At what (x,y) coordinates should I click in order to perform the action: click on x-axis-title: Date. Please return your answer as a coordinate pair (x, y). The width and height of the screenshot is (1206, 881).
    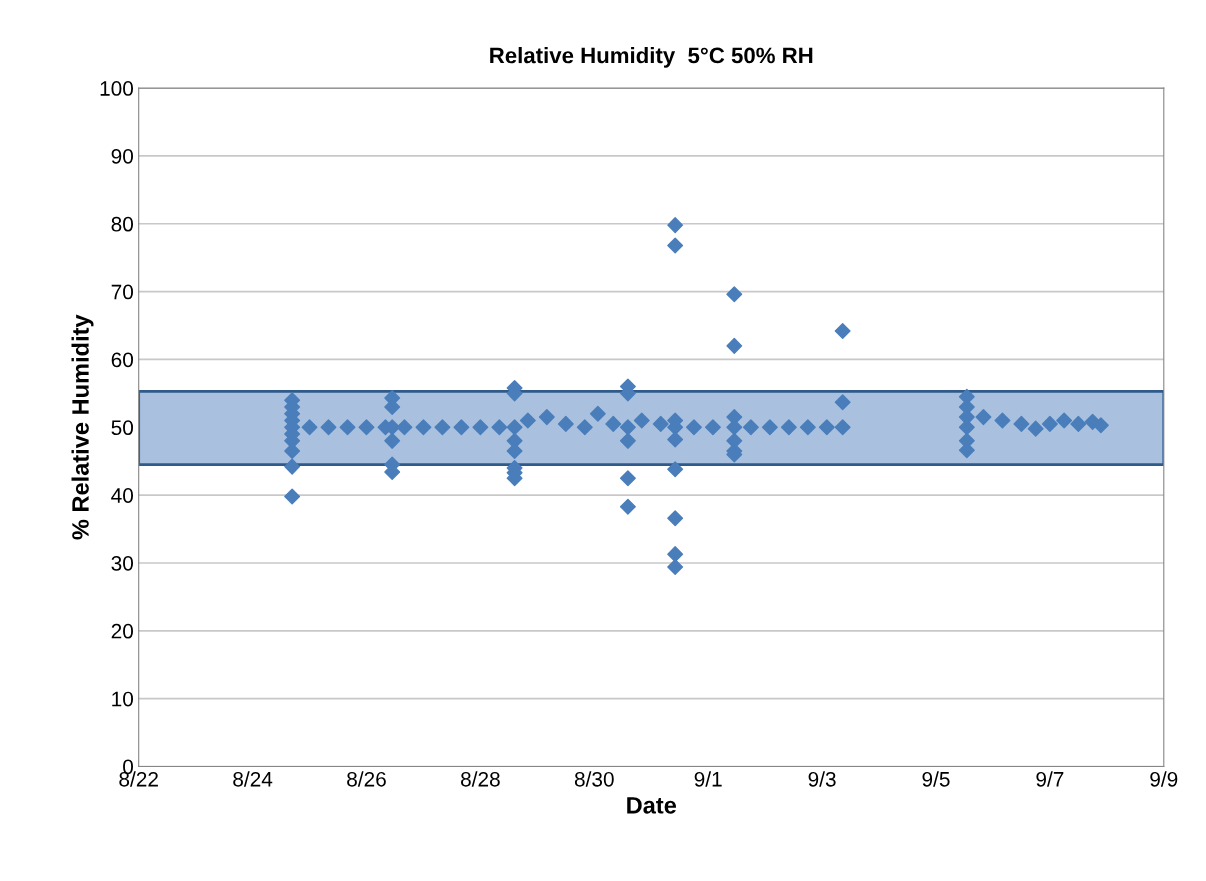
    Looking at the image, I should click on (652, 805).